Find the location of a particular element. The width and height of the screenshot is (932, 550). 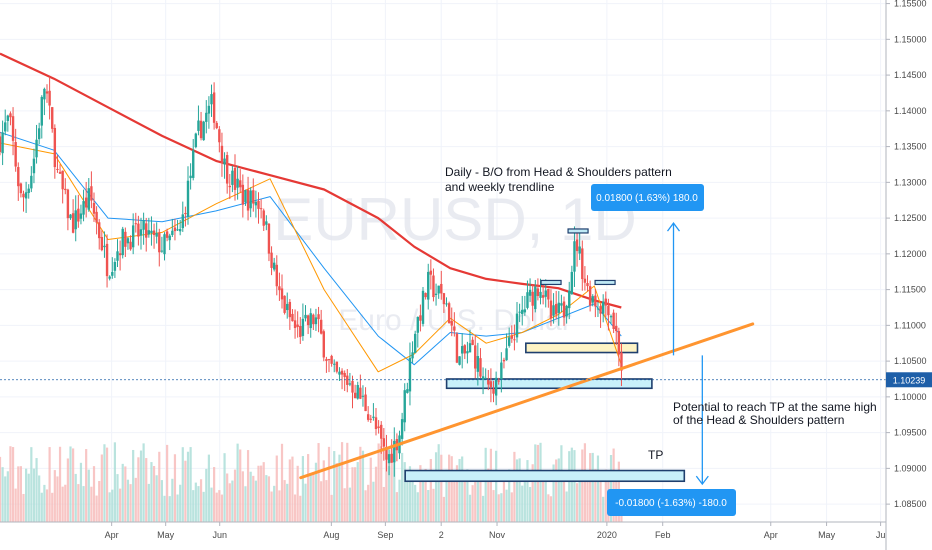

time-tick-label: 2020 is located at coordinates (607, 535).